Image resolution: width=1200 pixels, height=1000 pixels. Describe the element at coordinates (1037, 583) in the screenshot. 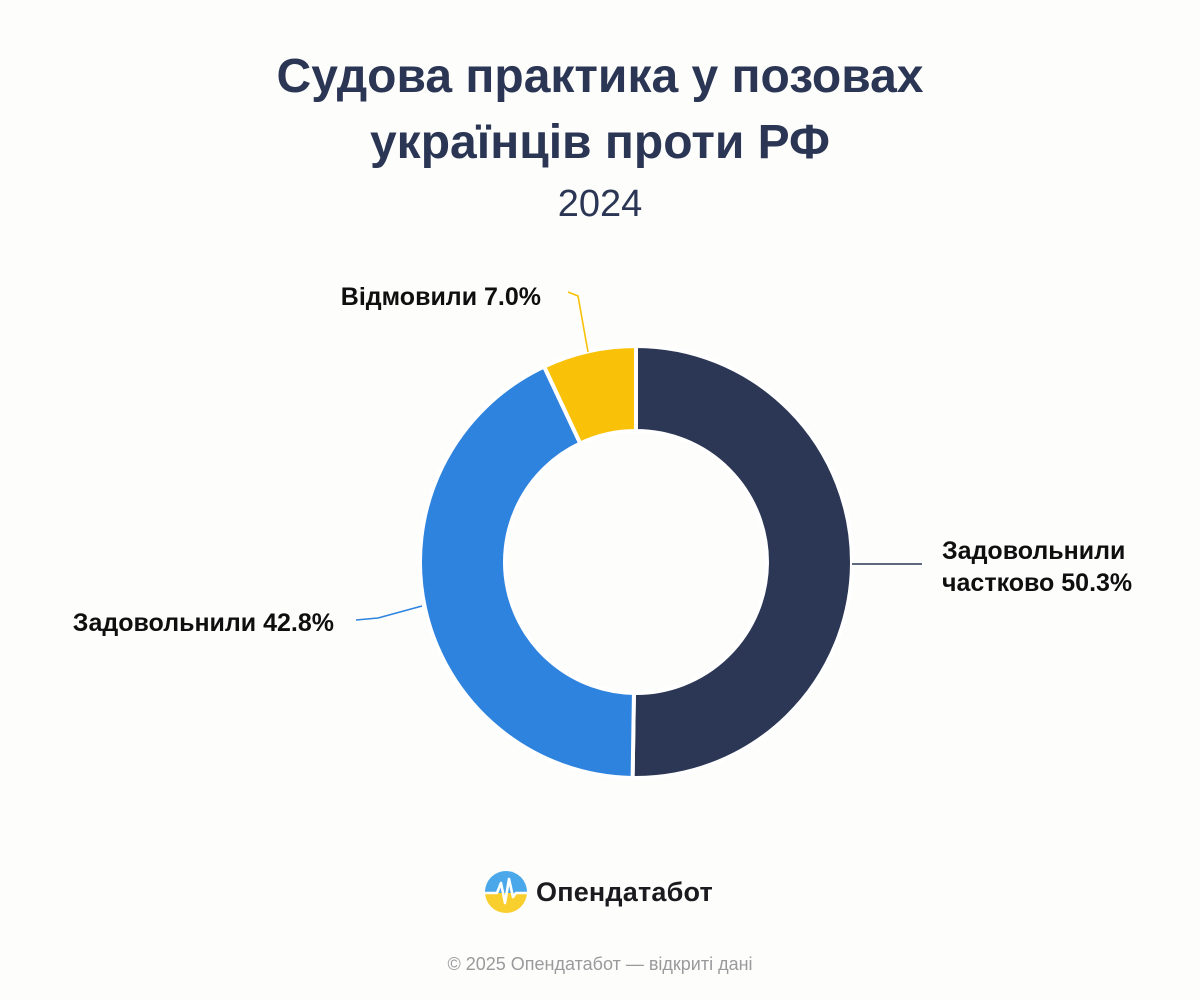

I see `slice-label-1-line-2: частково 50.3%` at that location.